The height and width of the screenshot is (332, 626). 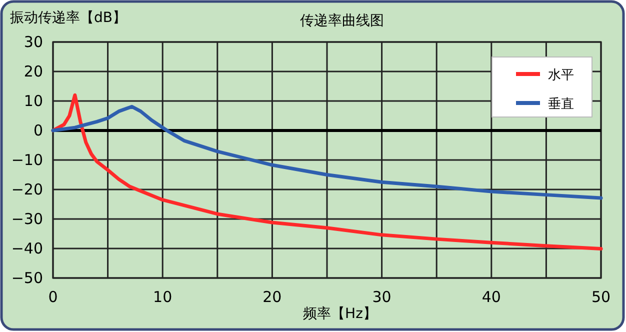 What do you see at coordinates (342, 21) in the screenshot?
I see `chart-title: 传递率曲线图` at bounding box center [342, 21].